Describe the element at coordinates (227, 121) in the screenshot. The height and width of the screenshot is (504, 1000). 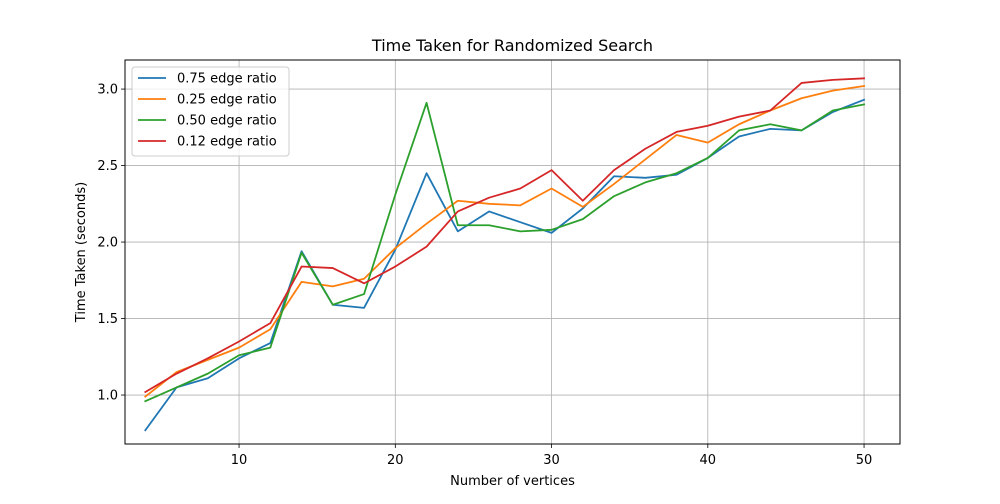
I see `legend-label-2: 0.50 edge ratio` at that location.